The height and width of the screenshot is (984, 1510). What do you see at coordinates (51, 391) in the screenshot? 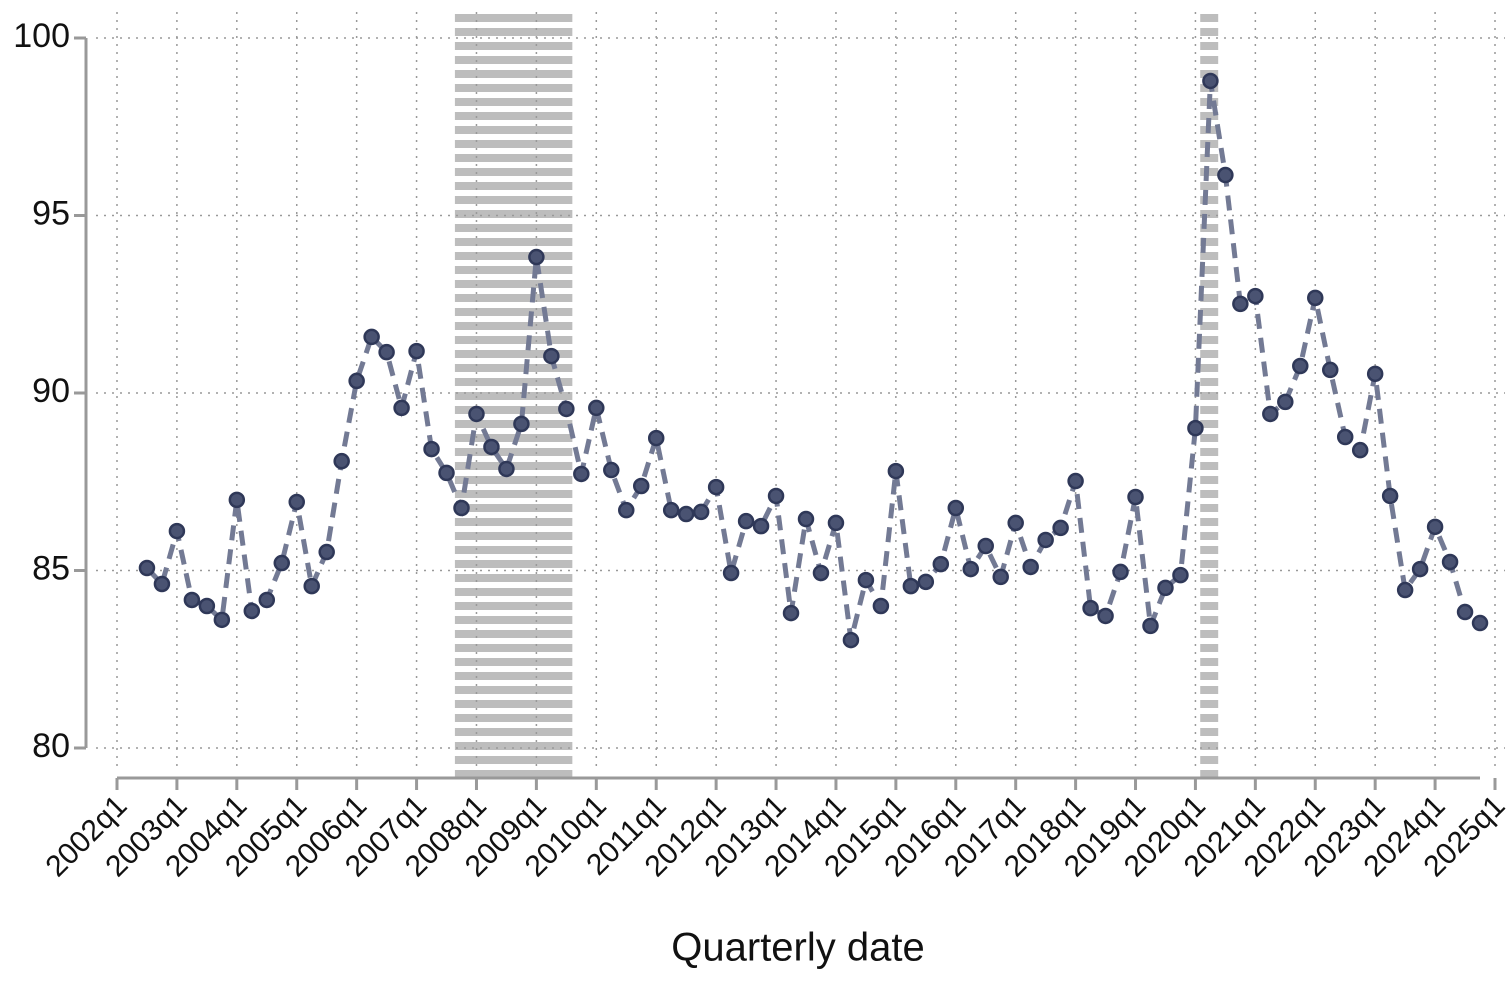
I see `y-tick-label: 90` at bounding box center [51, 391].